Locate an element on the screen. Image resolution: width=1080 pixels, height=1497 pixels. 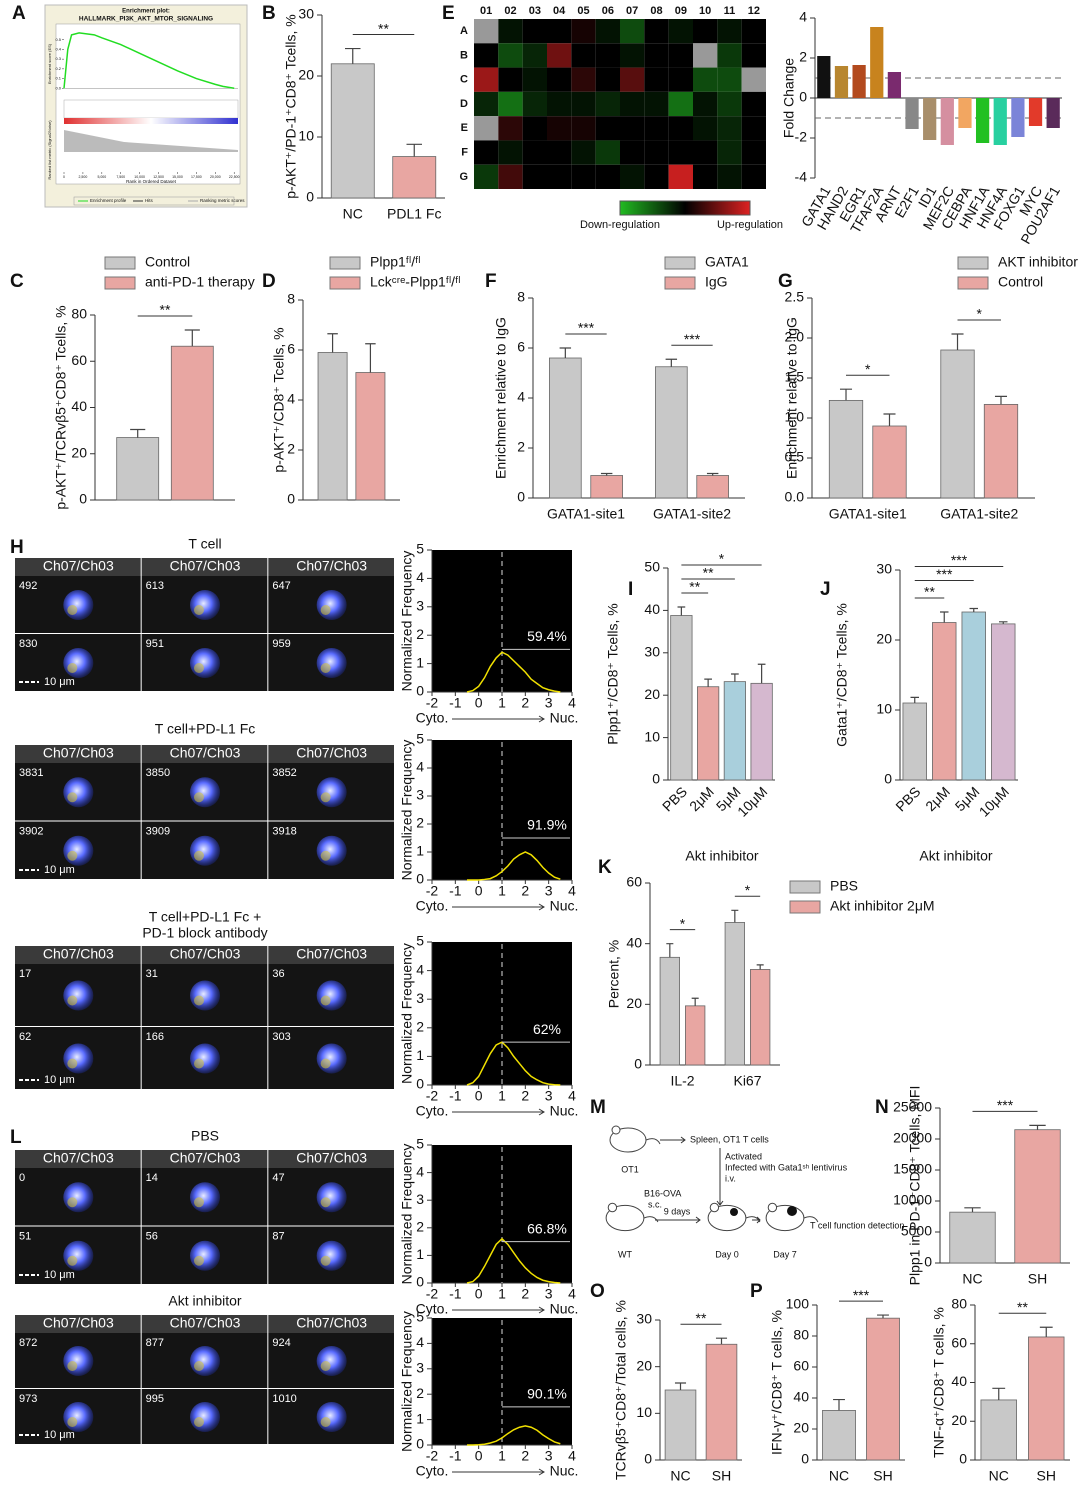
column-label: 11 is located at coordinates (730, 11).